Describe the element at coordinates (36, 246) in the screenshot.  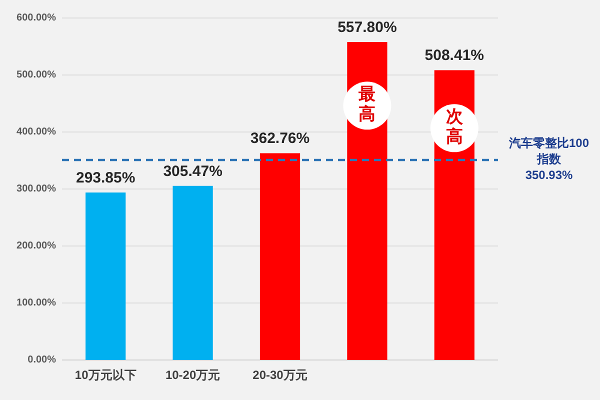
I see `y-tick-label: 200.00%` at that location.